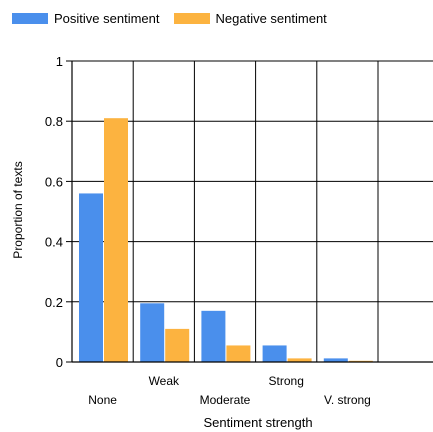 The width and height of the screenshot is (433, 432). What do you see at coordinates (191, 18) in the screenshot?
I see `legend-swatch-negative` at bounding box center [191, 18].